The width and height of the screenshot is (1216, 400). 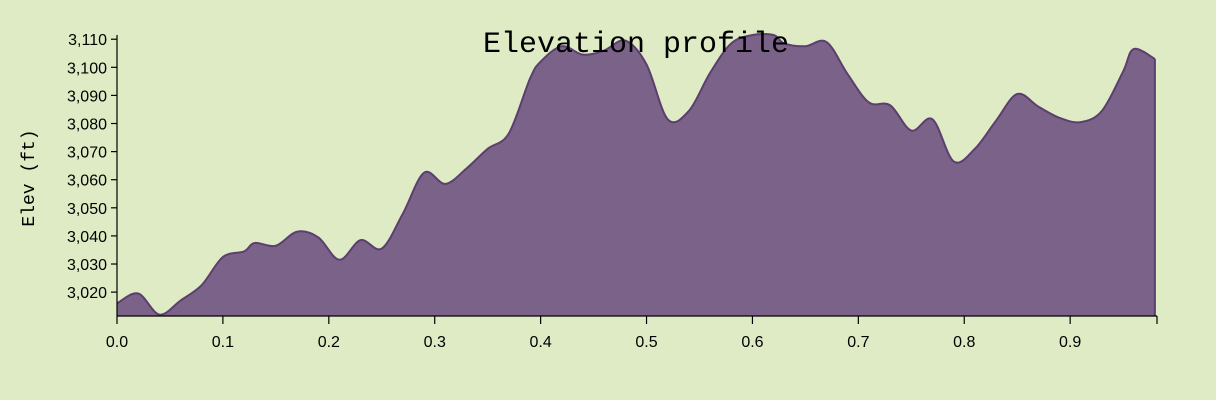 I want to click on x-tick-label: 0.6, so click(x=752, y=342).